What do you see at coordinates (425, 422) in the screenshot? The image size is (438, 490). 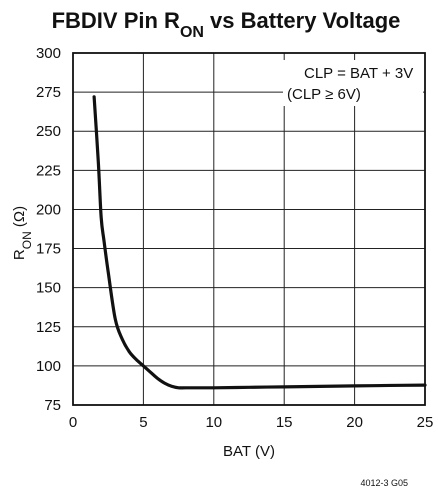 I see `x-tick-label: 25` at bounding box center [425, 422].